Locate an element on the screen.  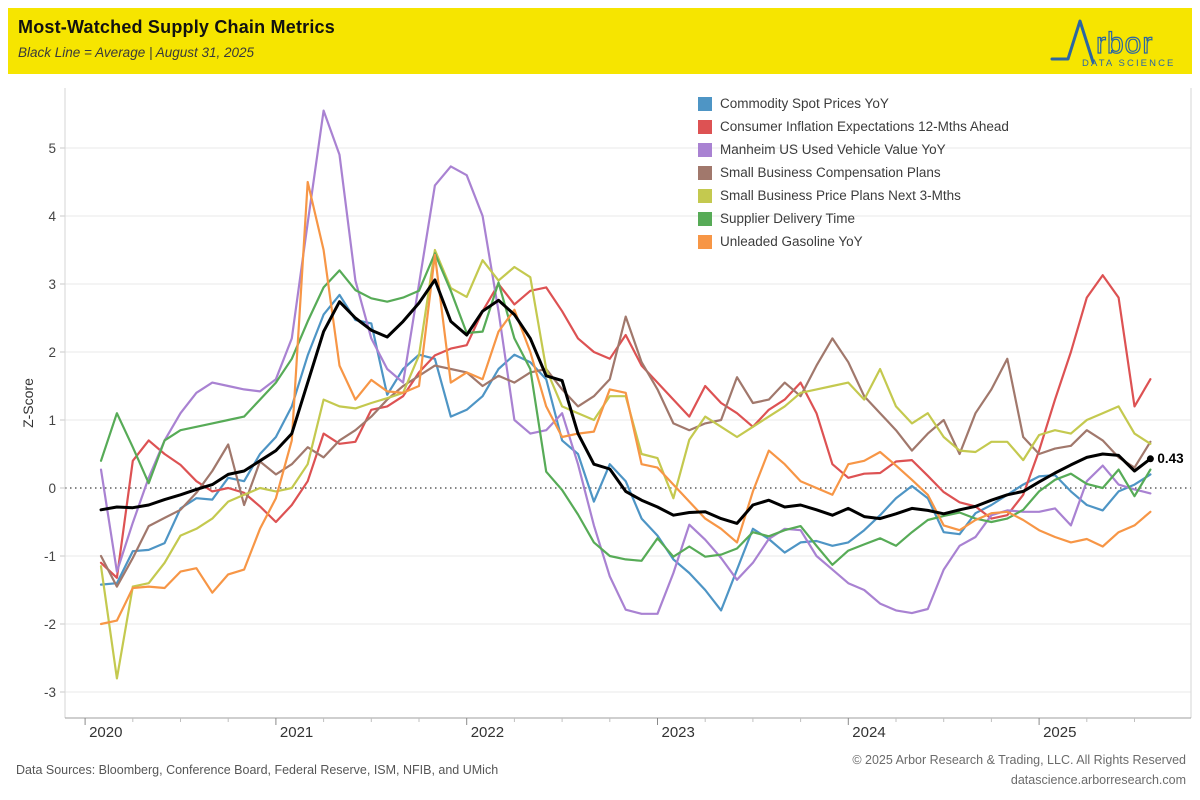
legend-item-small-business-price-plans-next-3-mths: Small Business Price Plans Next 3-Mths is located at coordinates (853, 195).